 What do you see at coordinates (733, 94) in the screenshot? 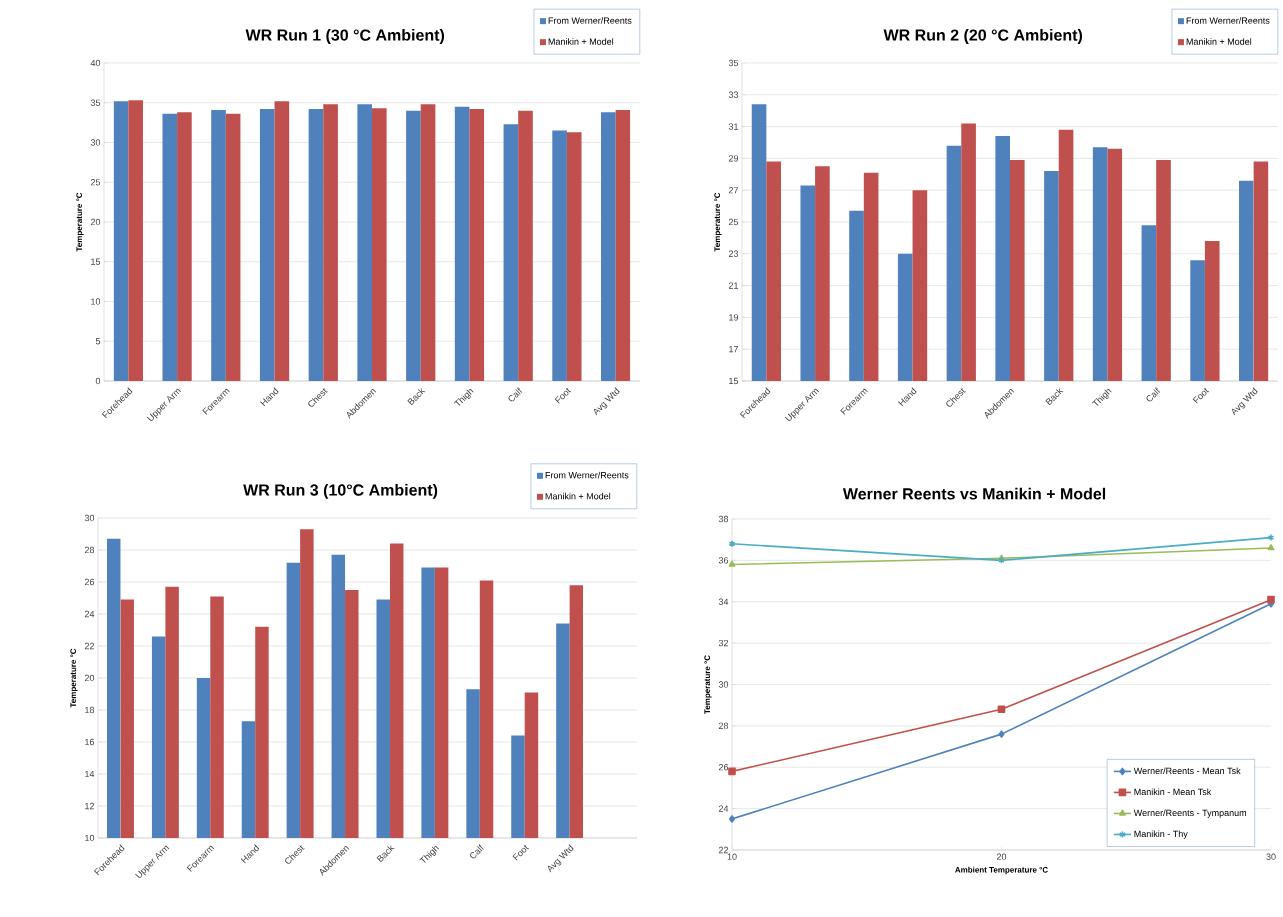
I see `y-tick-label: 33` at bounding box center [733, 94].